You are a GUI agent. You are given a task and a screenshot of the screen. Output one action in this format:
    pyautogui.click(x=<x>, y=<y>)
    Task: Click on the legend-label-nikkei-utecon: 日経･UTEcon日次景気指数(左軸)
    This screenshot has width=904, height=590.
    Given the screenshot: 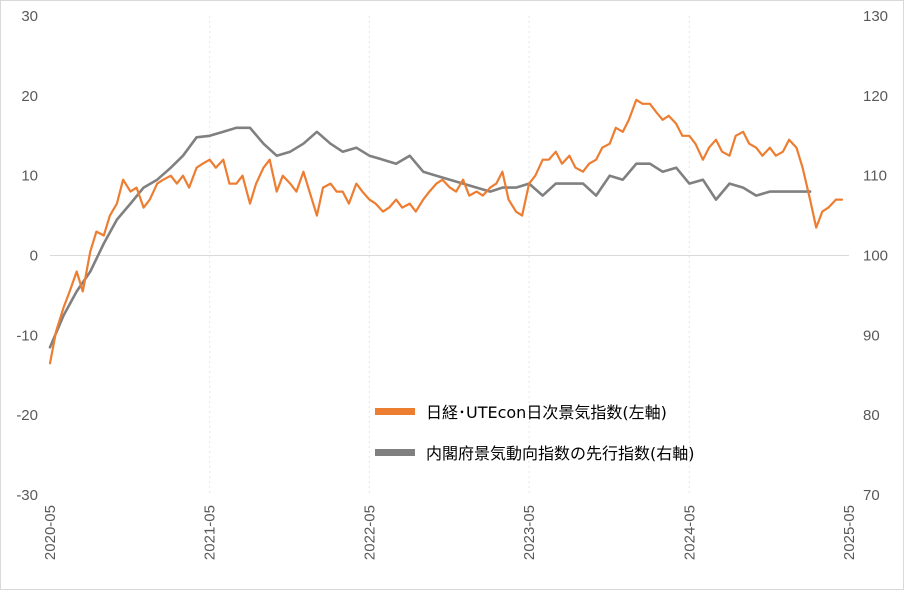 What is the action you would take?
    pyautogui.click(x=546, y=412)
    